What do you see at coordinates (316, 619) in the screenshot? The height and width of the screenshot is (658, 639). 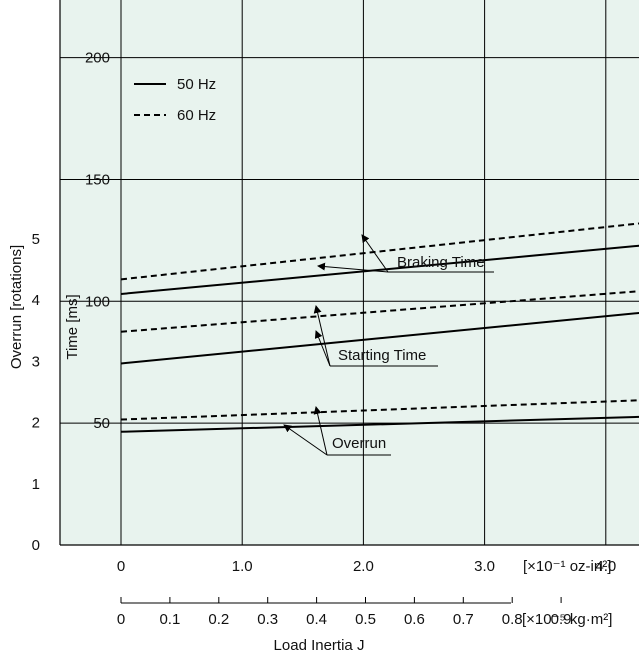 I see `x-tick-label-kg: 0.4` at bounding box center [316, 619].